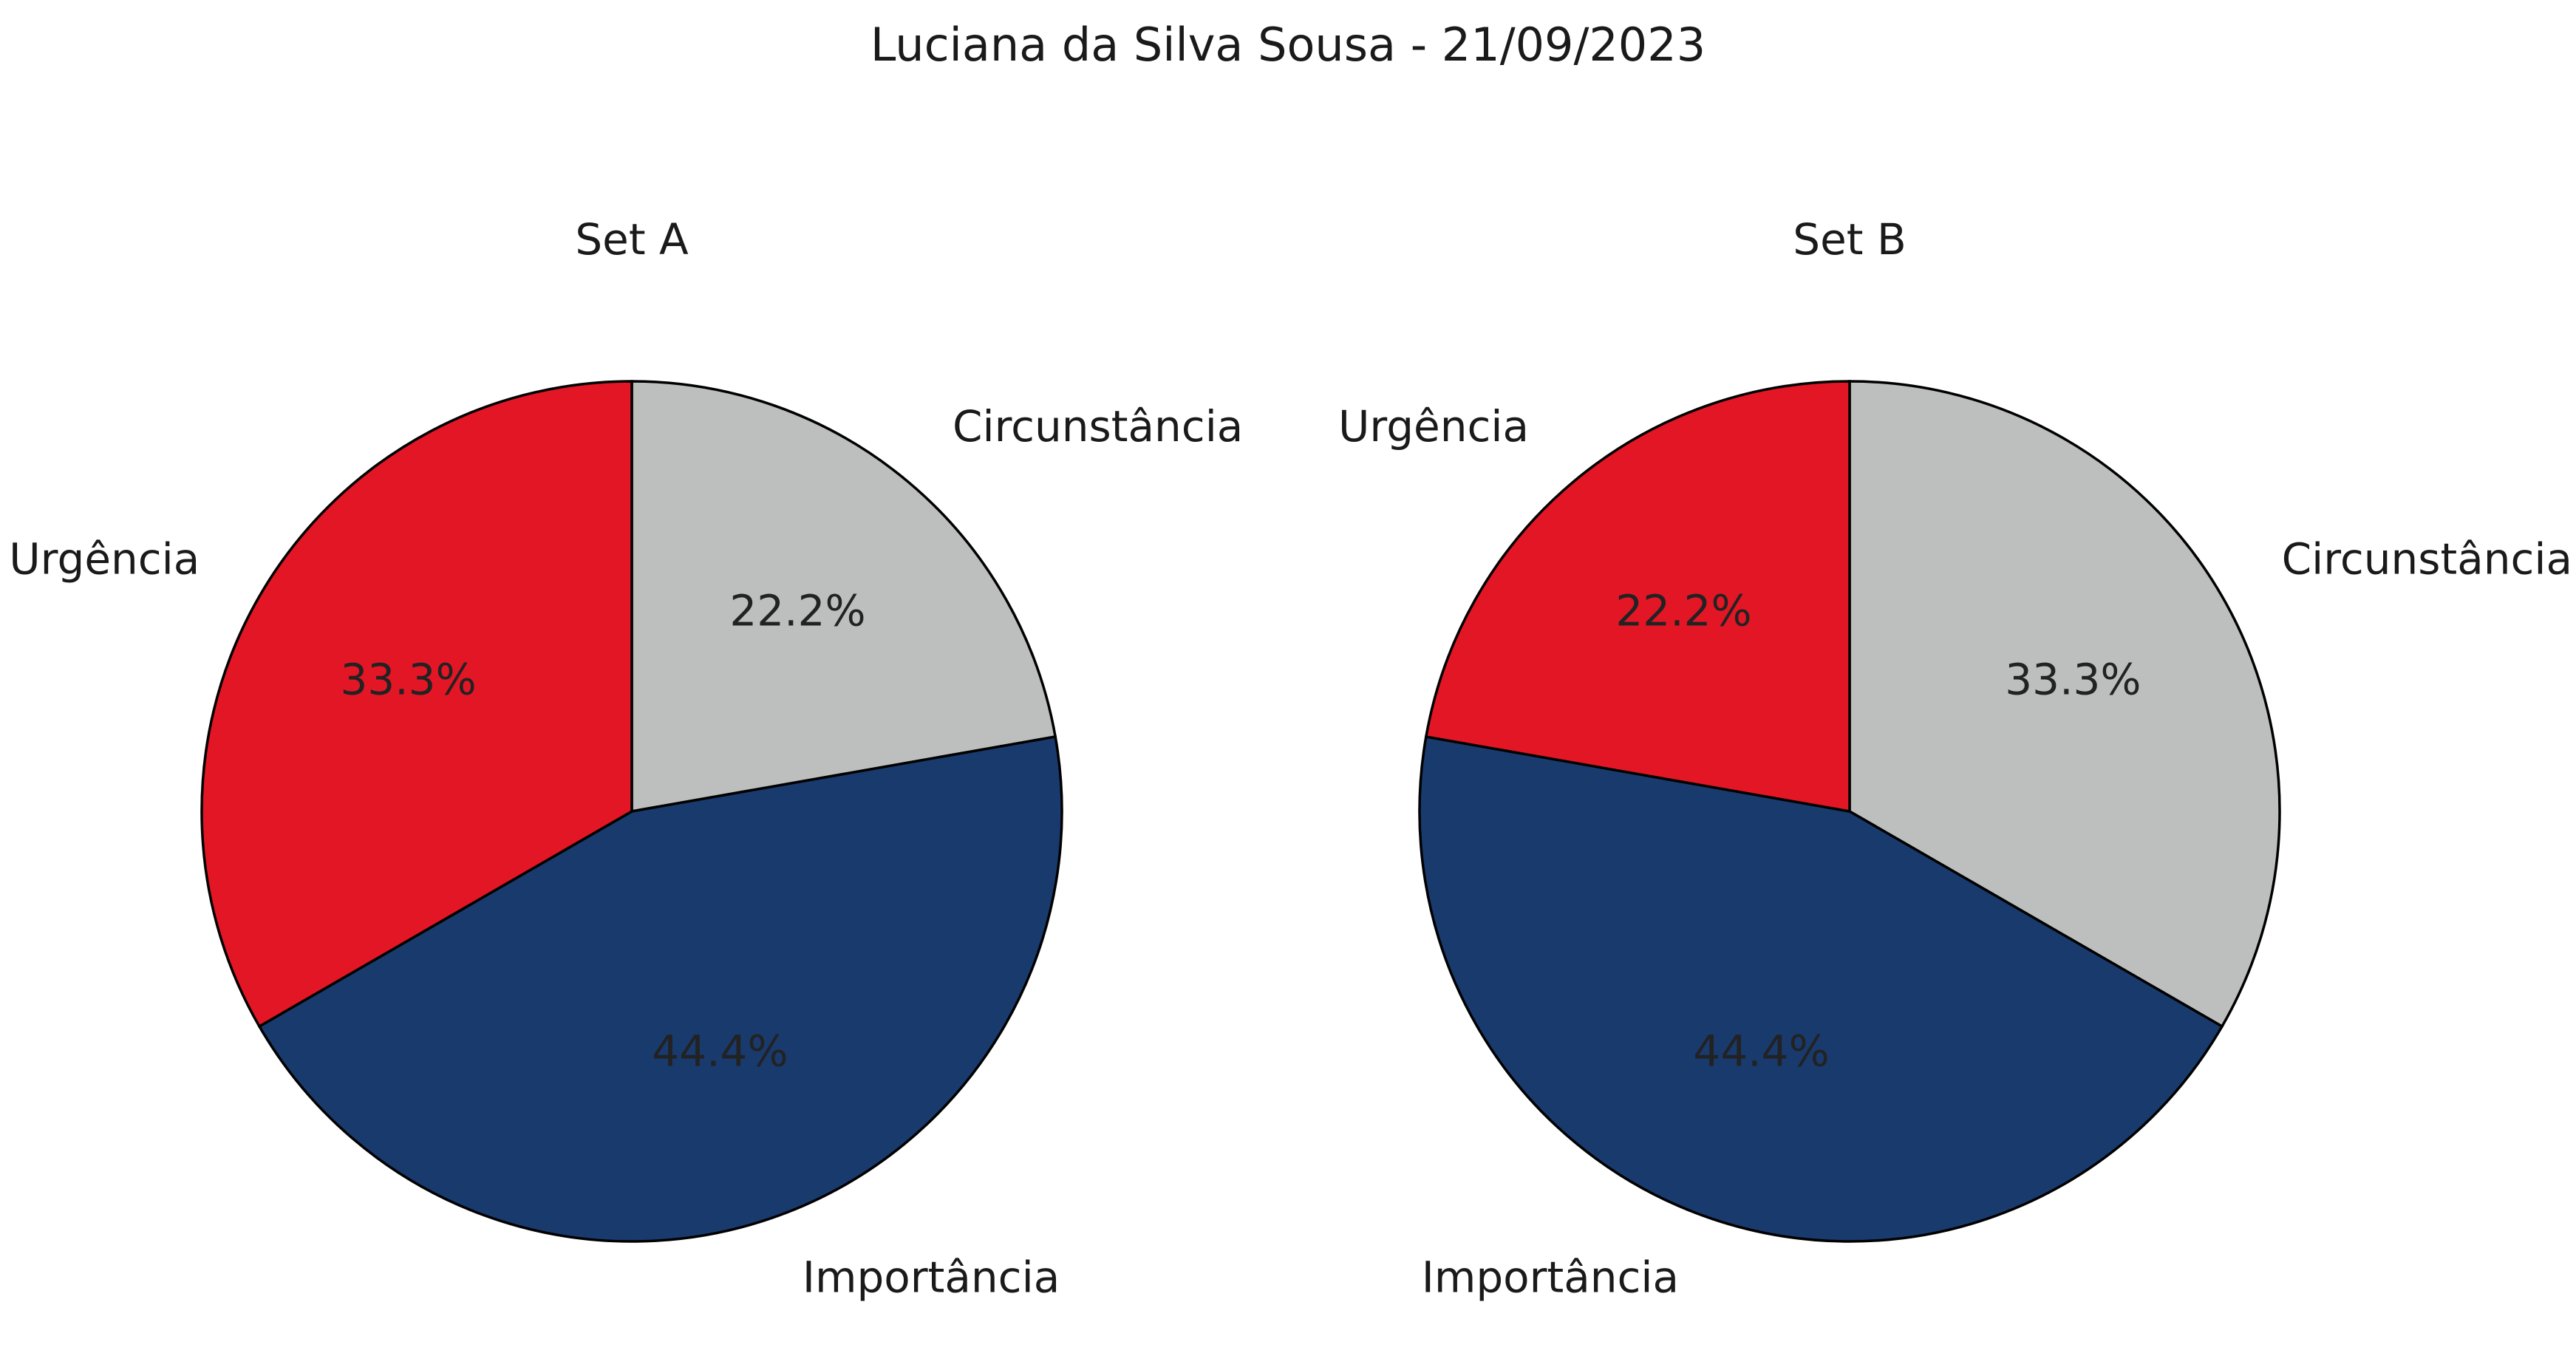  What do you see at coordinates (660, 989) in the screenshot?
I see `pie-slice-set-a-importancia` at bounding box center [660, 989].